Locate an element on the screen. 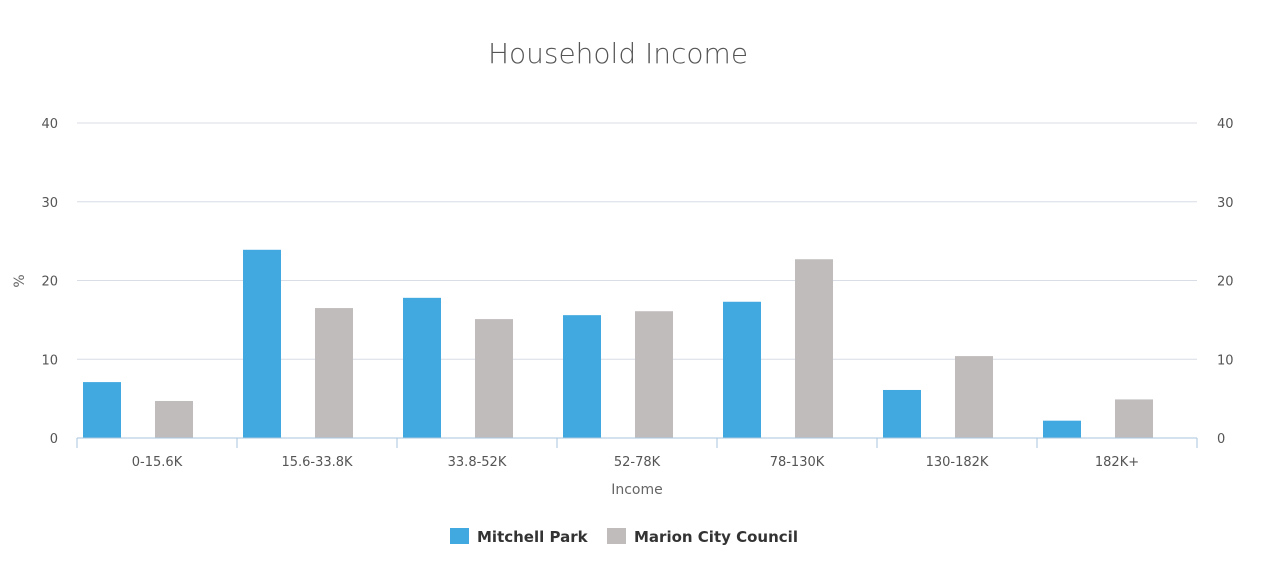  x-tick-label: 182K+ is located at coordinates (1117, 462).